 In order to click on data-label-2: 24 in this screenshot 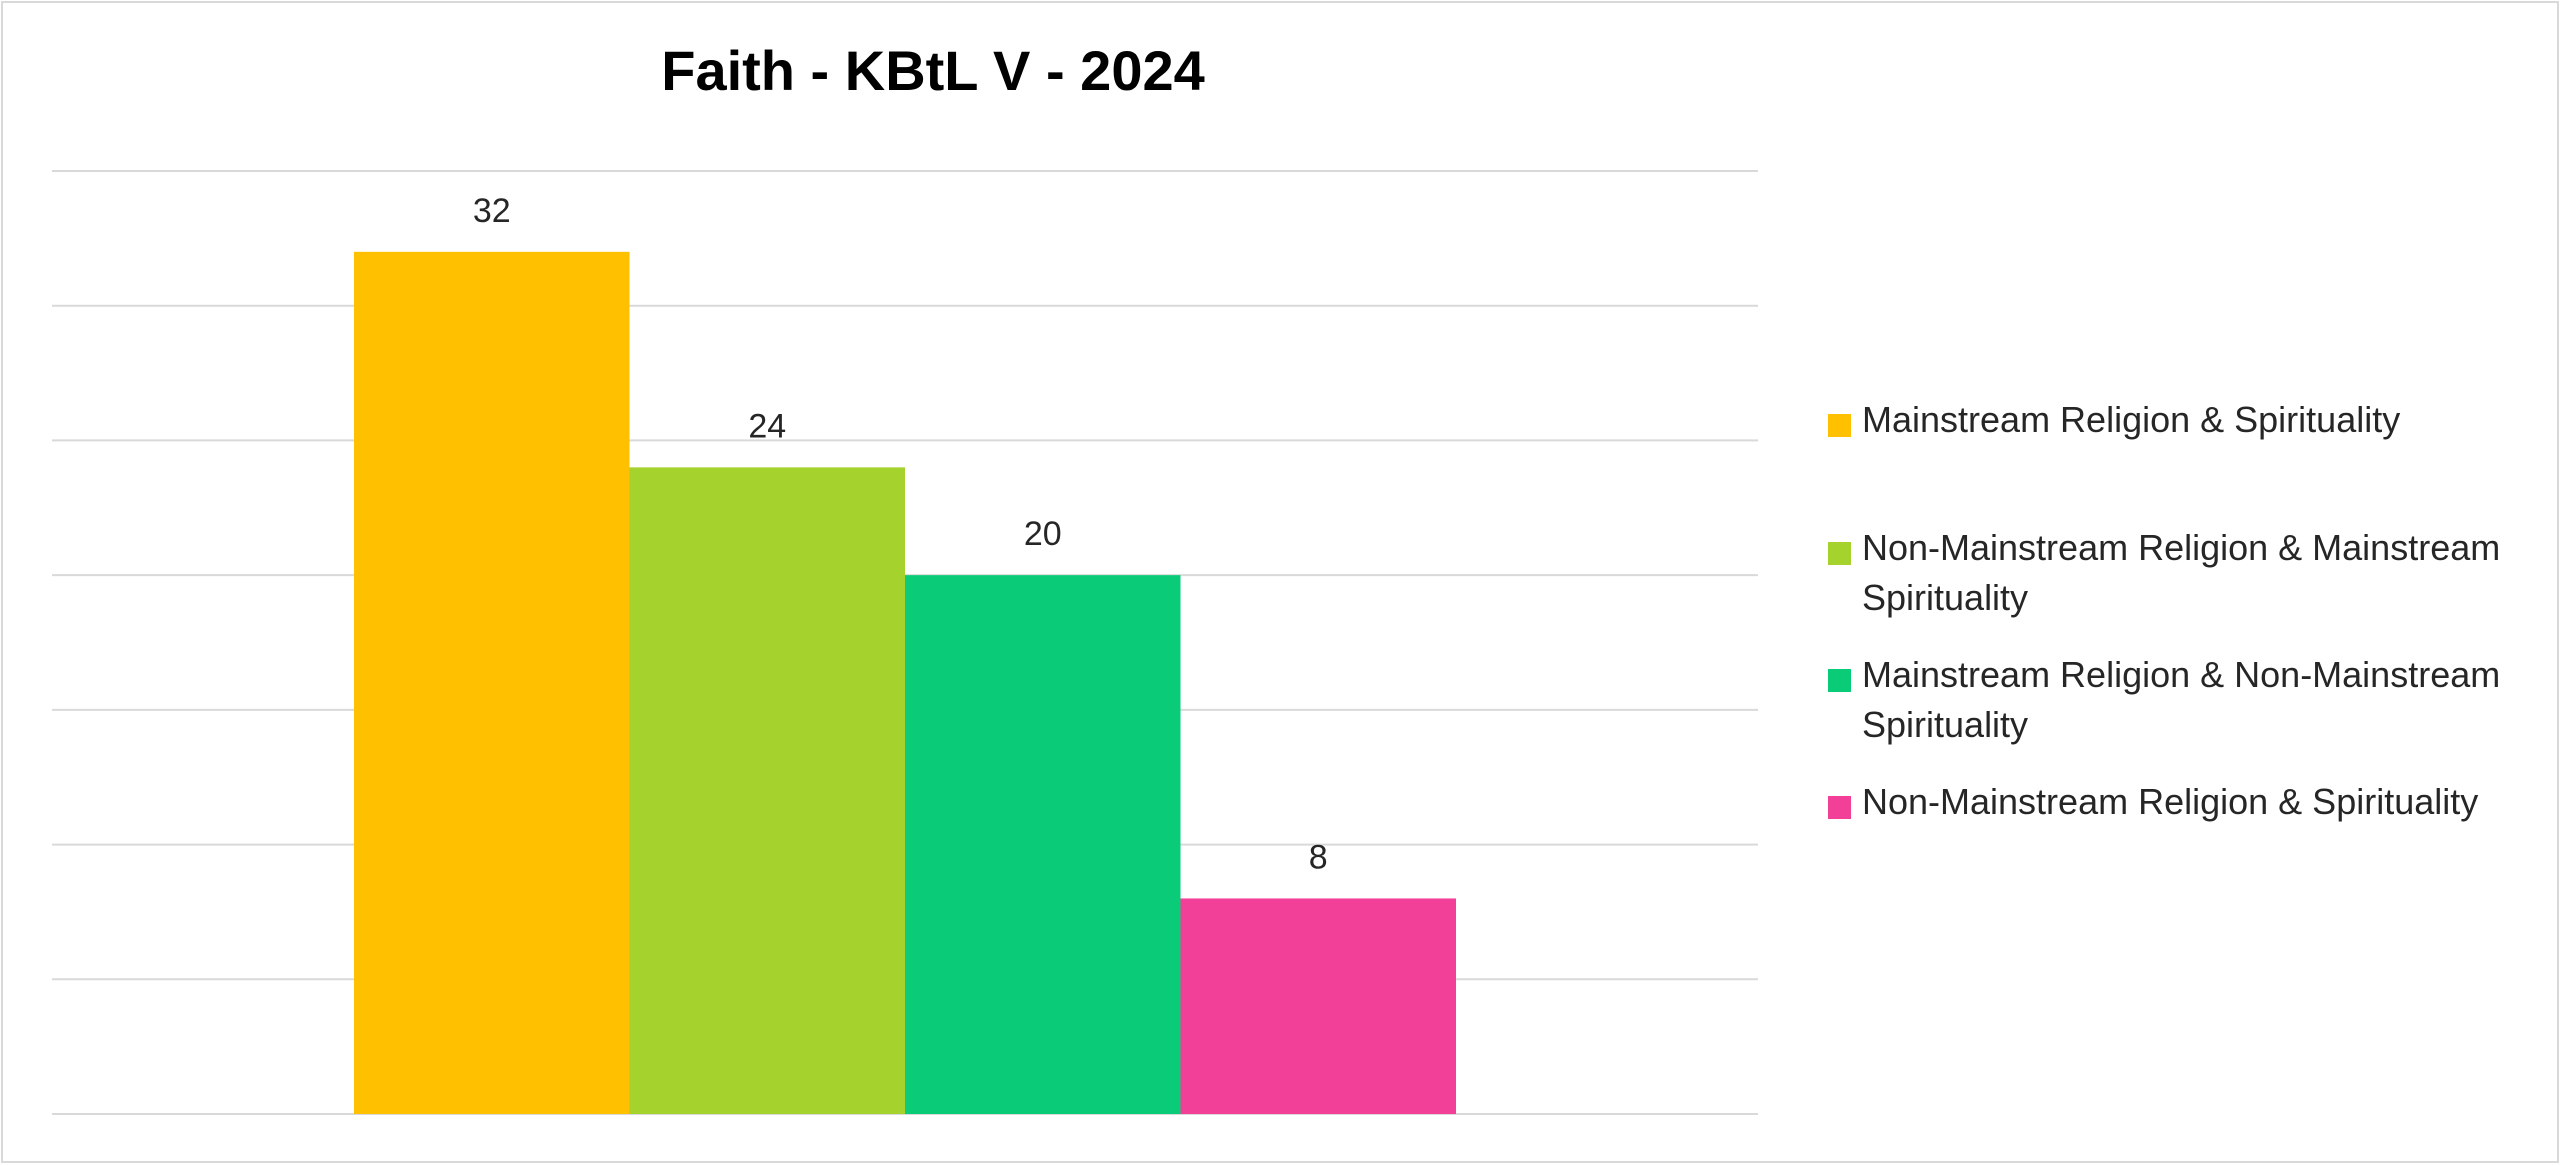, I will do `click(767, 426)`.